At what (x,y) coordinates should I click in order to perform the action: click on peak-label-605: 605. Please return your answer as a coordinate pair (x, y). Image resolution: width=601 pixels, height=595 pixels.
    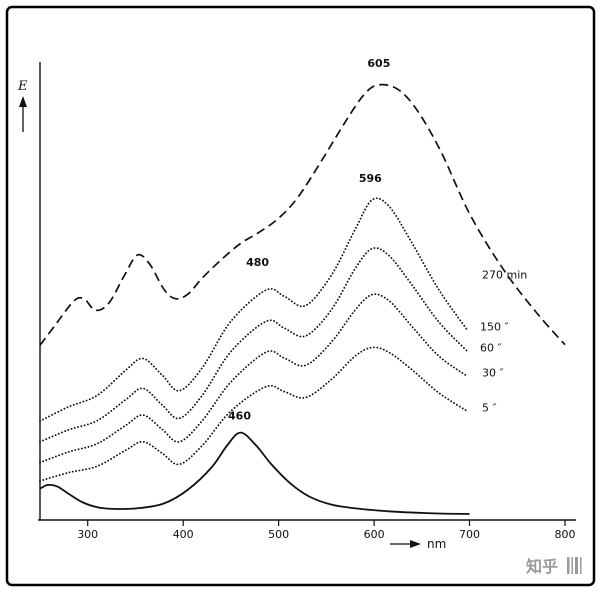
    Looking at the image, I should click on (378, 63).